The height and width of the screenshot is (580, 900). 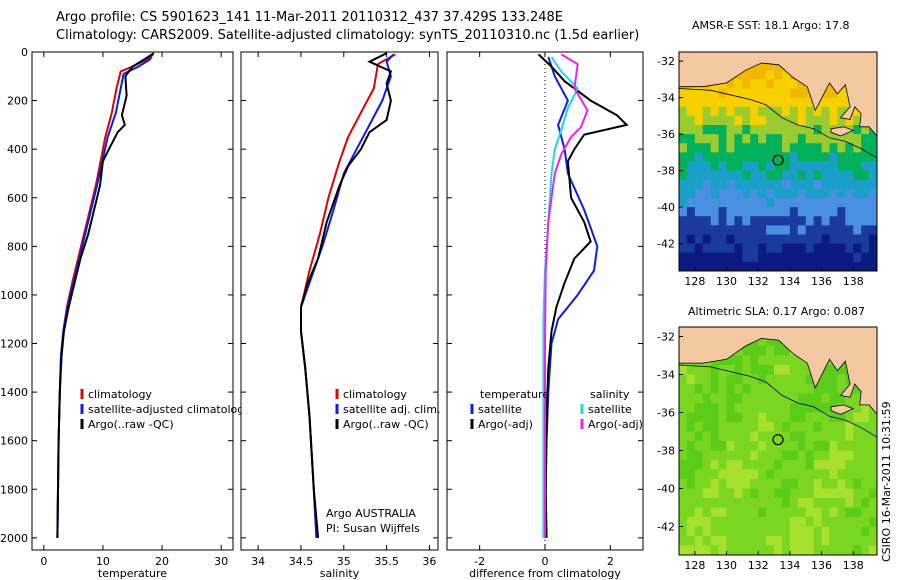 What do you see at coordinates (17, 198) in the screenshot?
I see `y-tick-label: 600` at bounding box center [17, 198].